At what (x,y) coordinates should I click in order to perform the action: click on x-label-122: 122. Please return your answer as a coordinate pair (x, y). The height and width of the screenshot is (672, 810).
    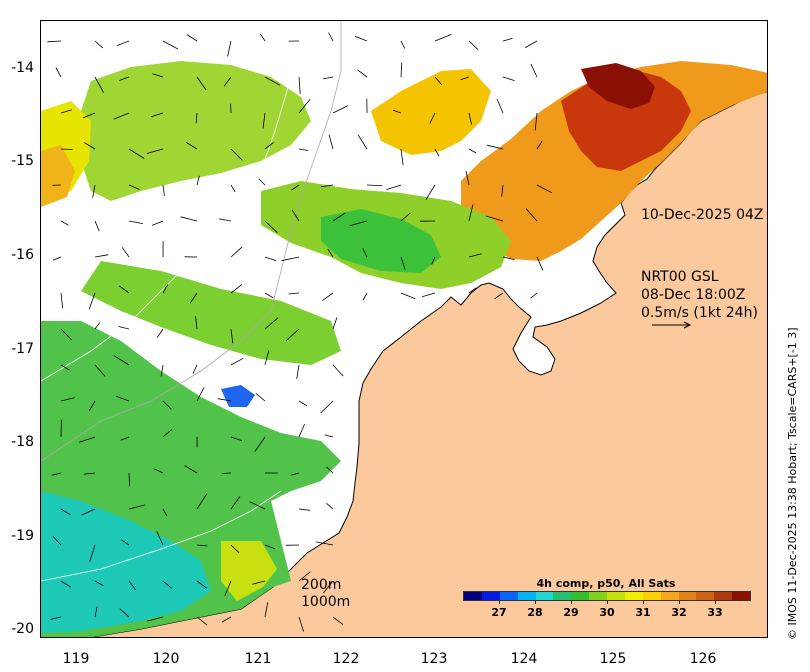
    Looking at the image, I should click on (346, 659).